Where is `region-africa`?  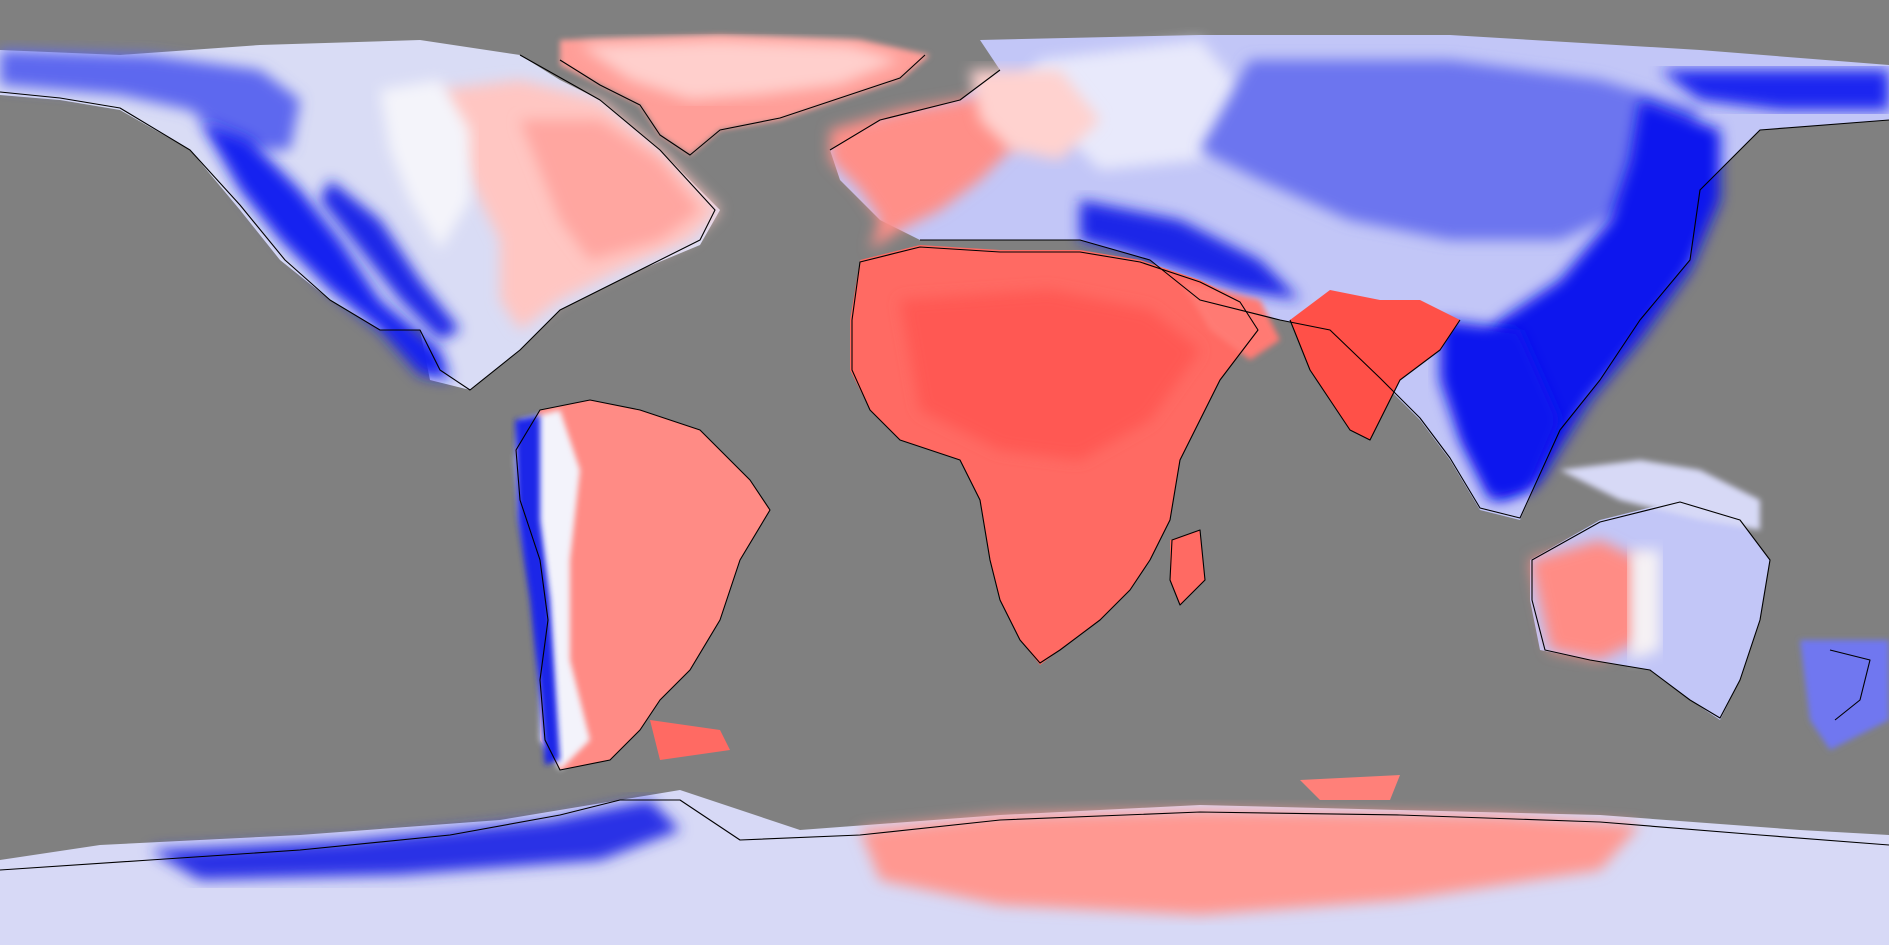
region-africa is located at coordinates (1065, 455).